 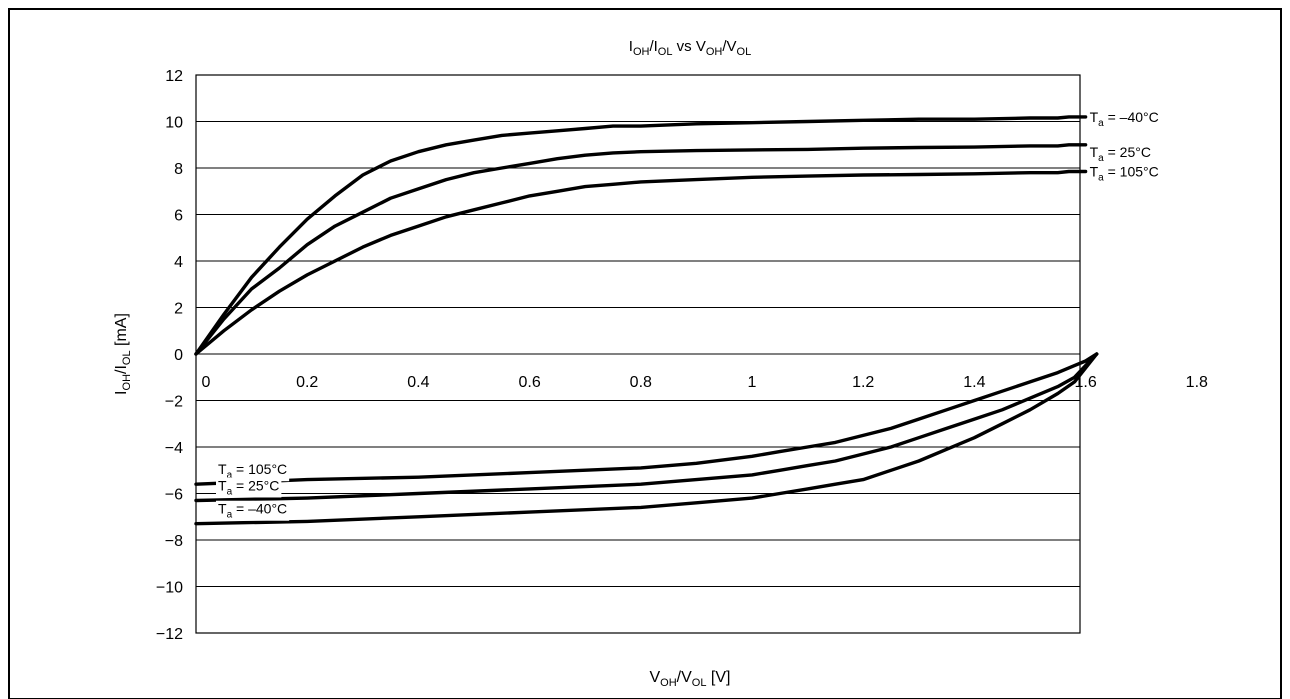 I want to click on y-tick-label: −6, so click(x=174, y=495).